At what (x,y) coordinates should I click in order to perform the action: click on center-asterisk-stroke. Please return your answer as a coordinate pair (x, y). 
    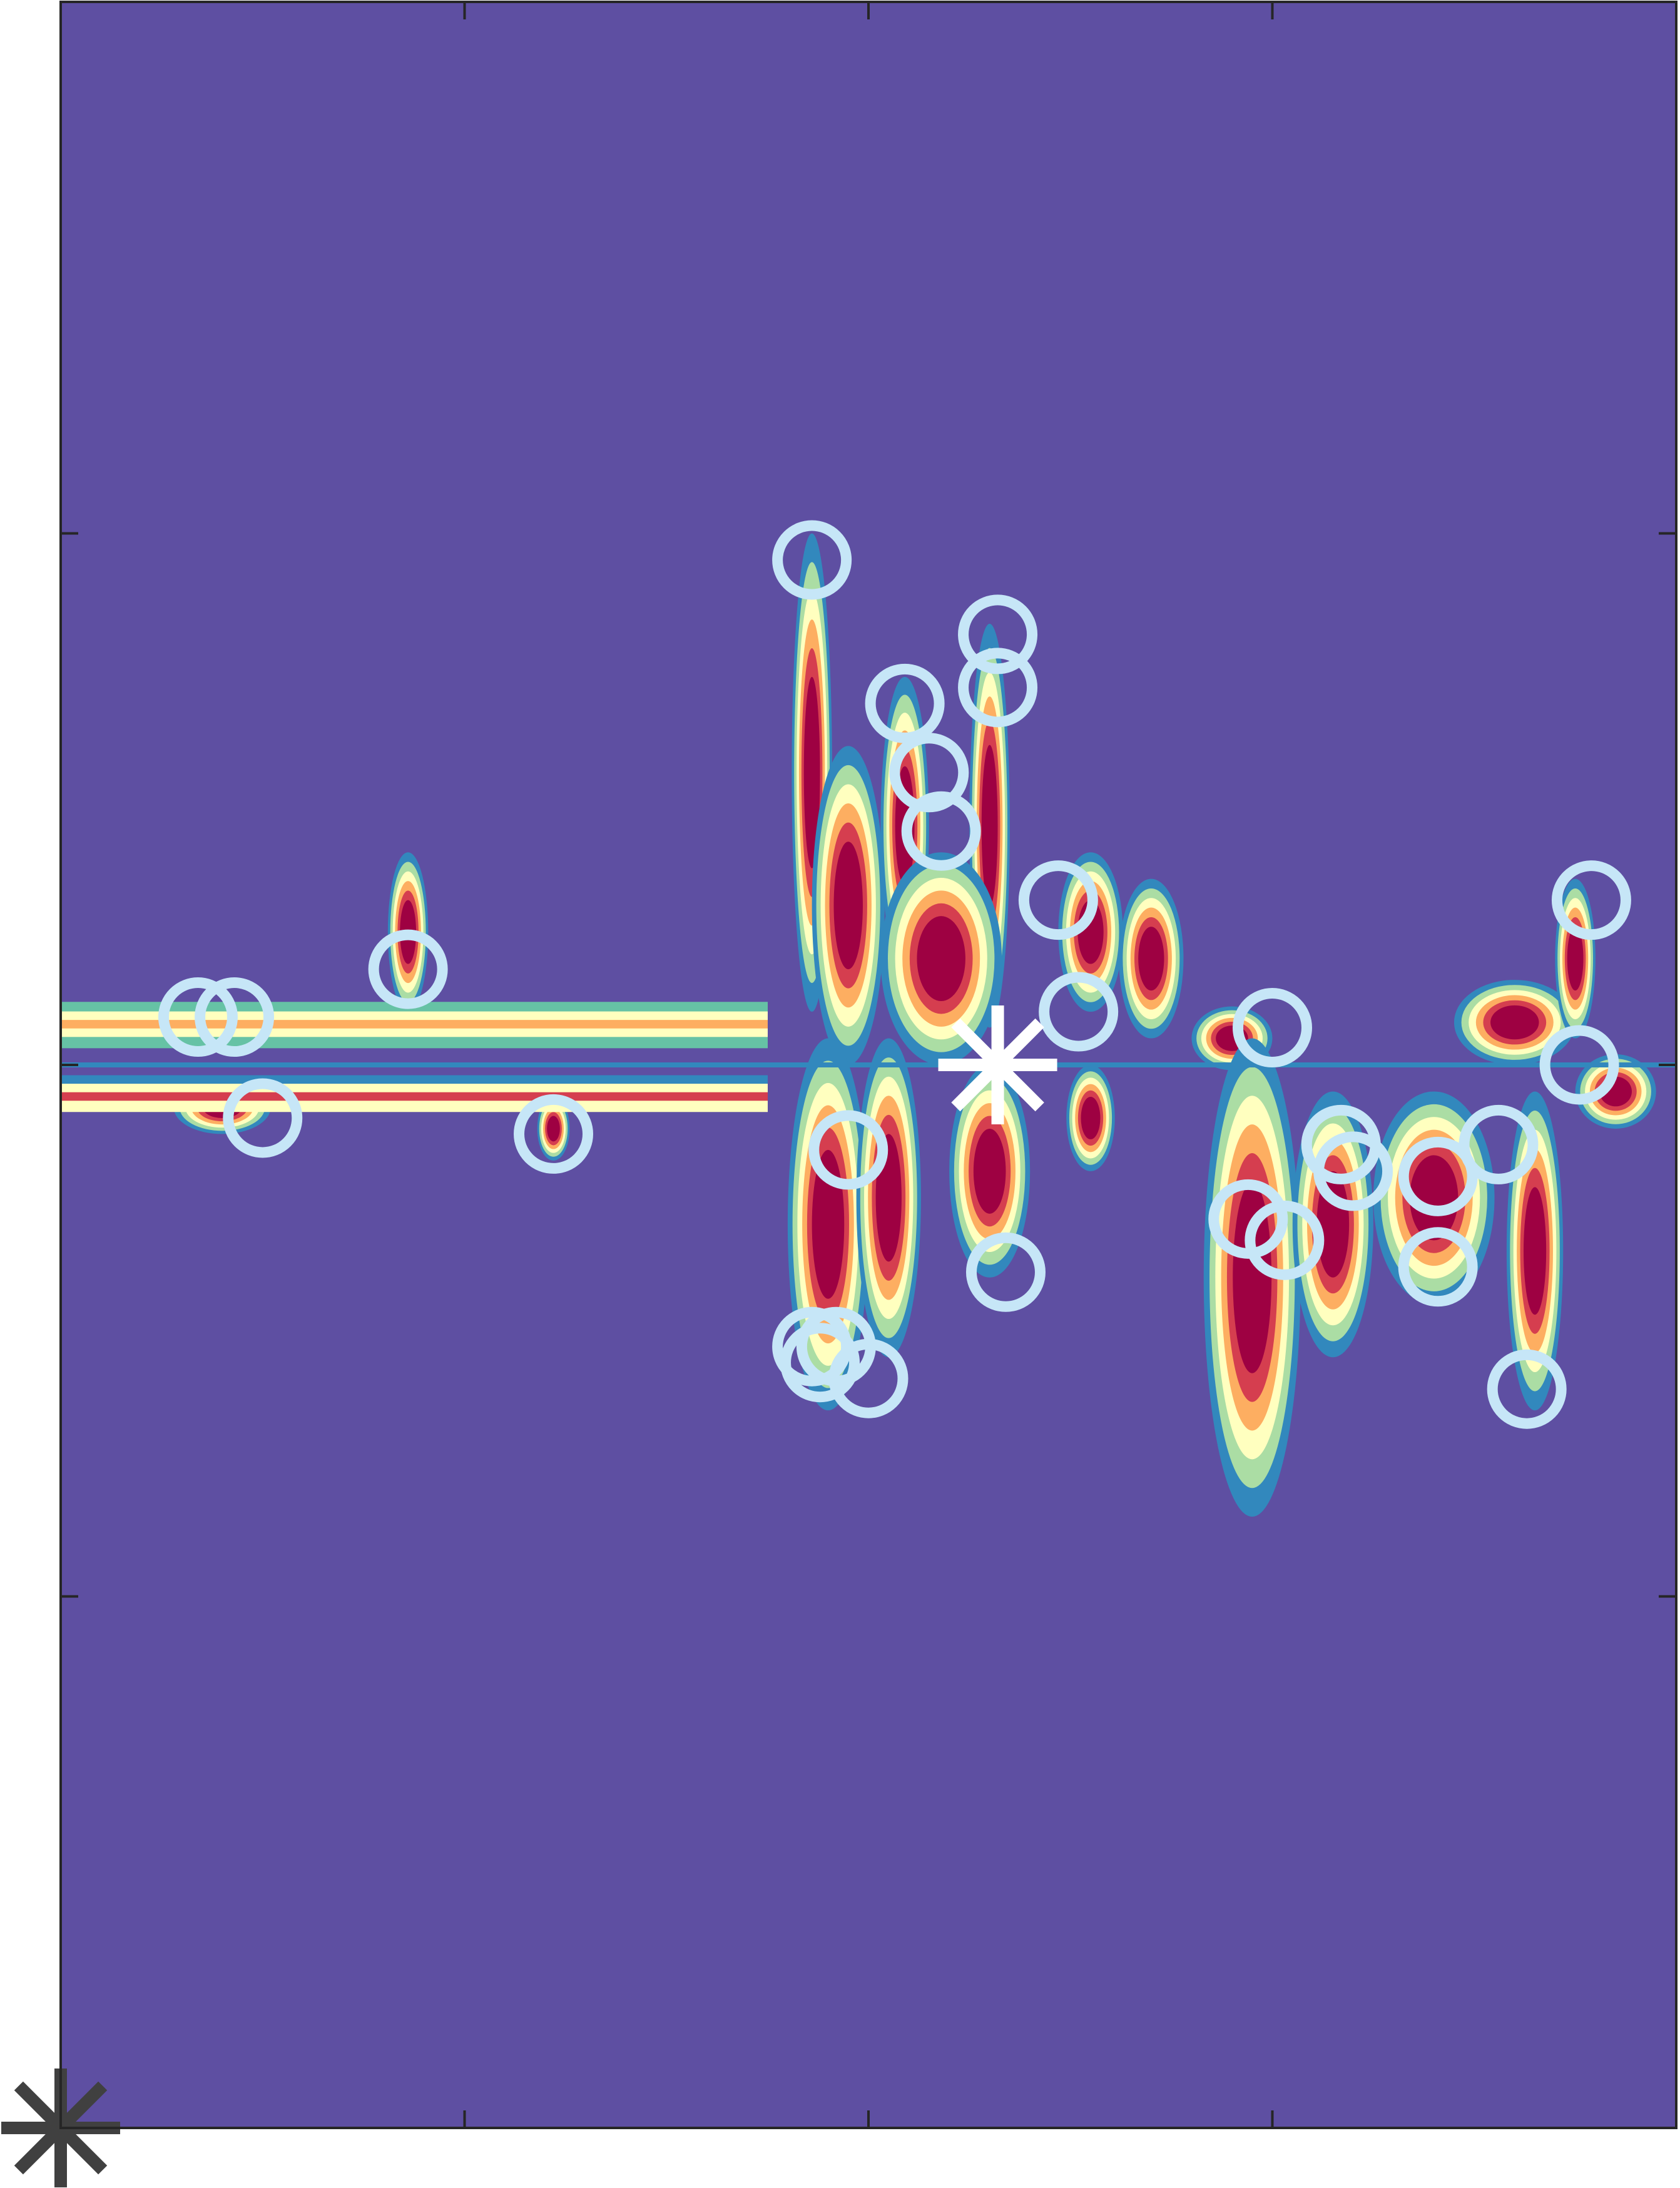
    Looking at the image, I should click on (997, 1065).